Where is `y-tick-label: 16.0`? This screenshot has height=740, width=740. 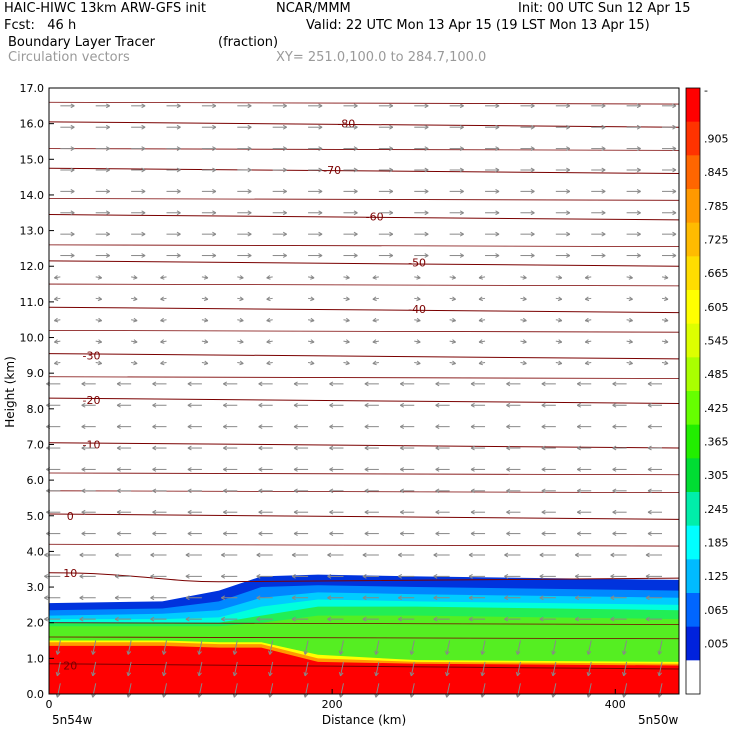 y-tick-label: 16.0 is located at coordinates (32, 124).